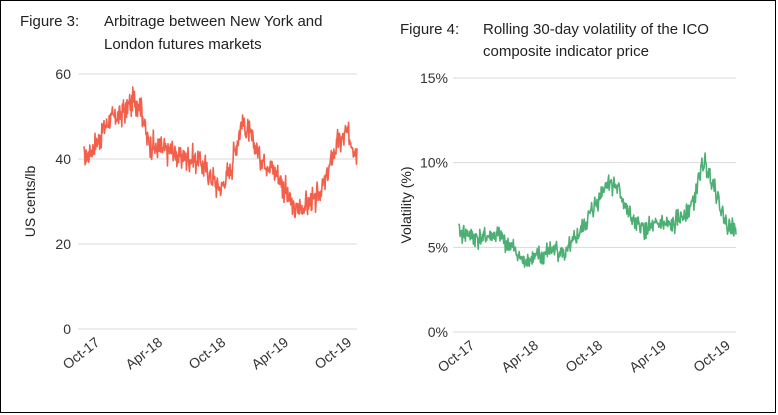  What do you see at coordinates (183, 44) in the screenshot?
I see `figure-3-title-line-2: London futures markets` at bounding box center [183, 44].